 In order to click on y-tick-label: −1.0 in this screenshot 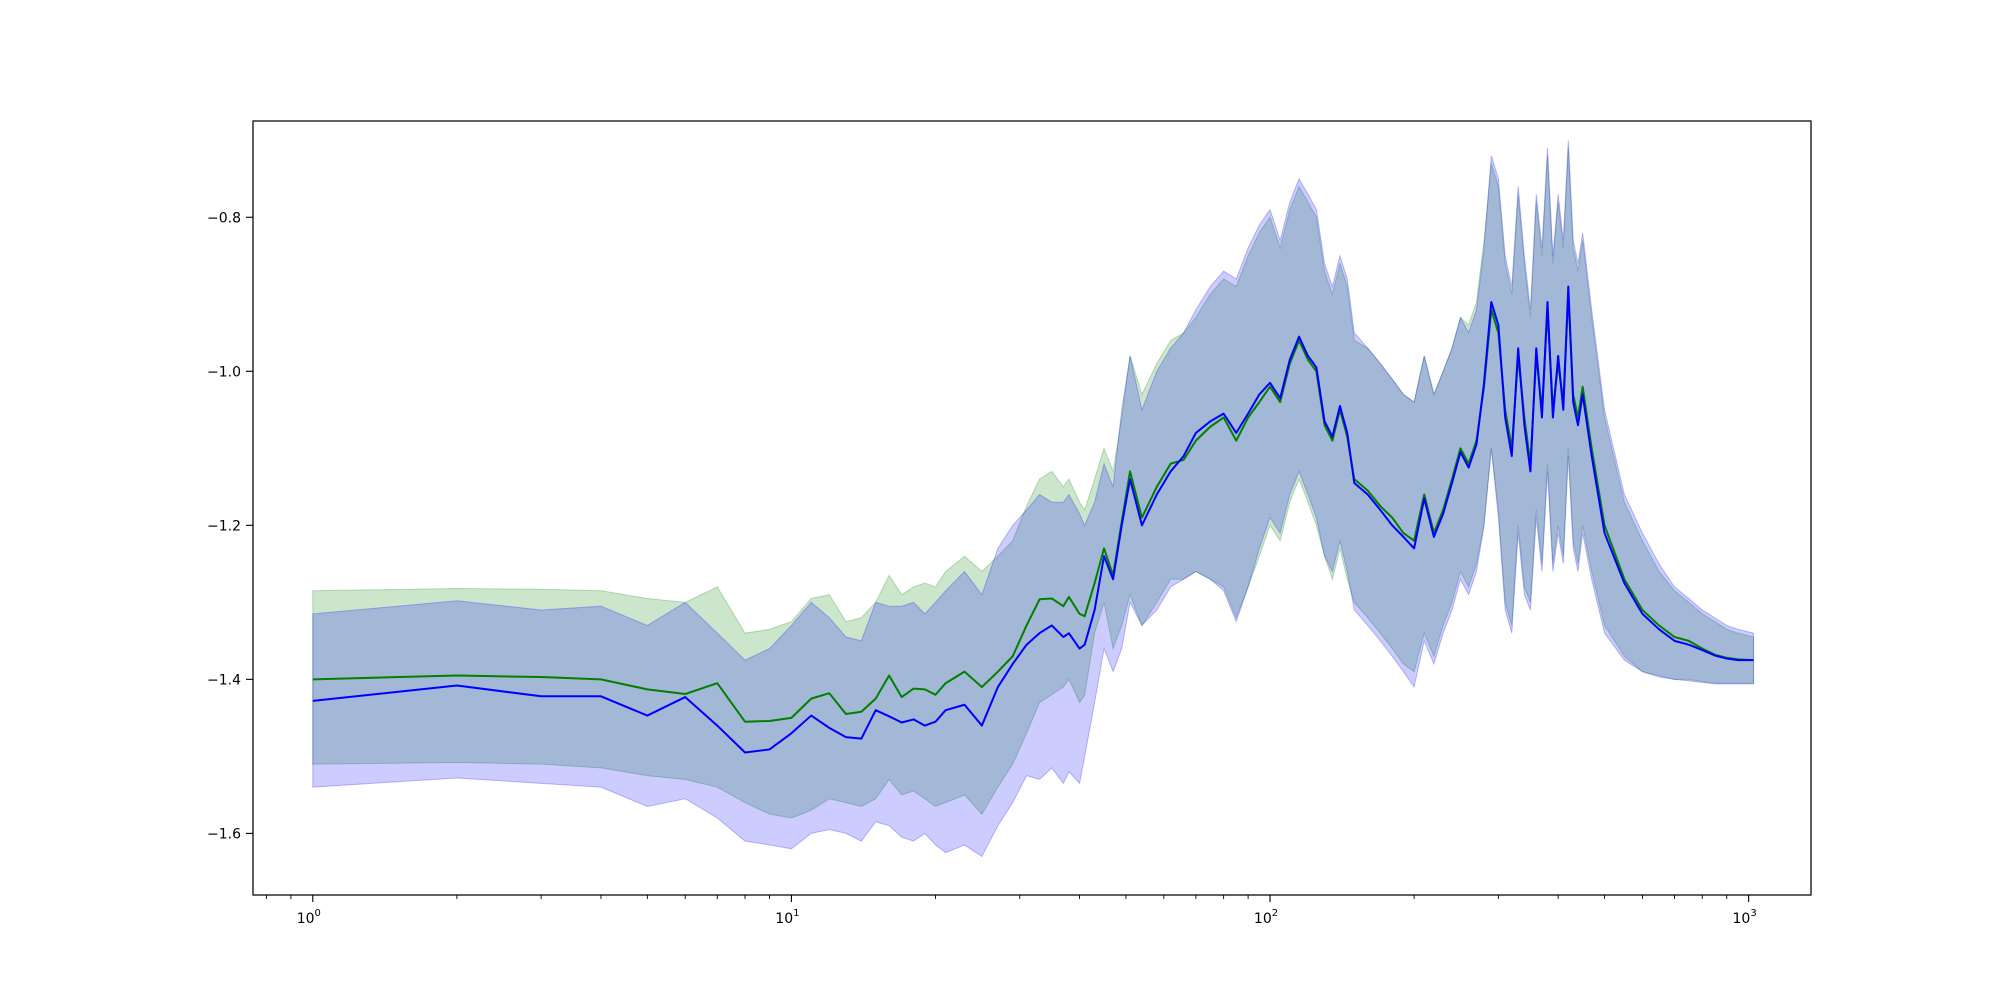, I will do `click(224, 372)`.